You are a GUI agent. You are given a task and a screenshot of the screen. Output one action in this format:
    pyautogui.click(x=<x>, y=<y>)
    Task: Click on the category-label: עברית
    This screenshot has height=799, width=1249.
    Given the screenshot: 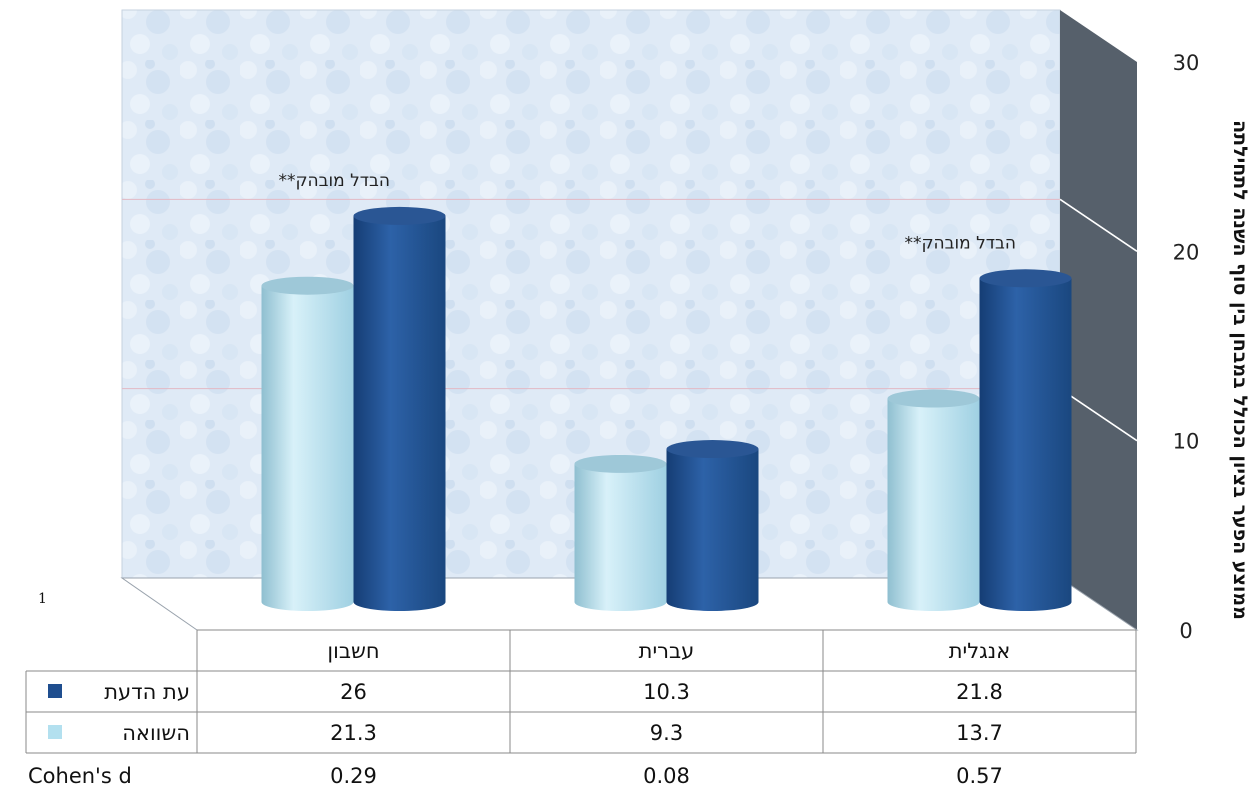 What is the action you would take?
    pyautogui.click(x=667, y=651)
    